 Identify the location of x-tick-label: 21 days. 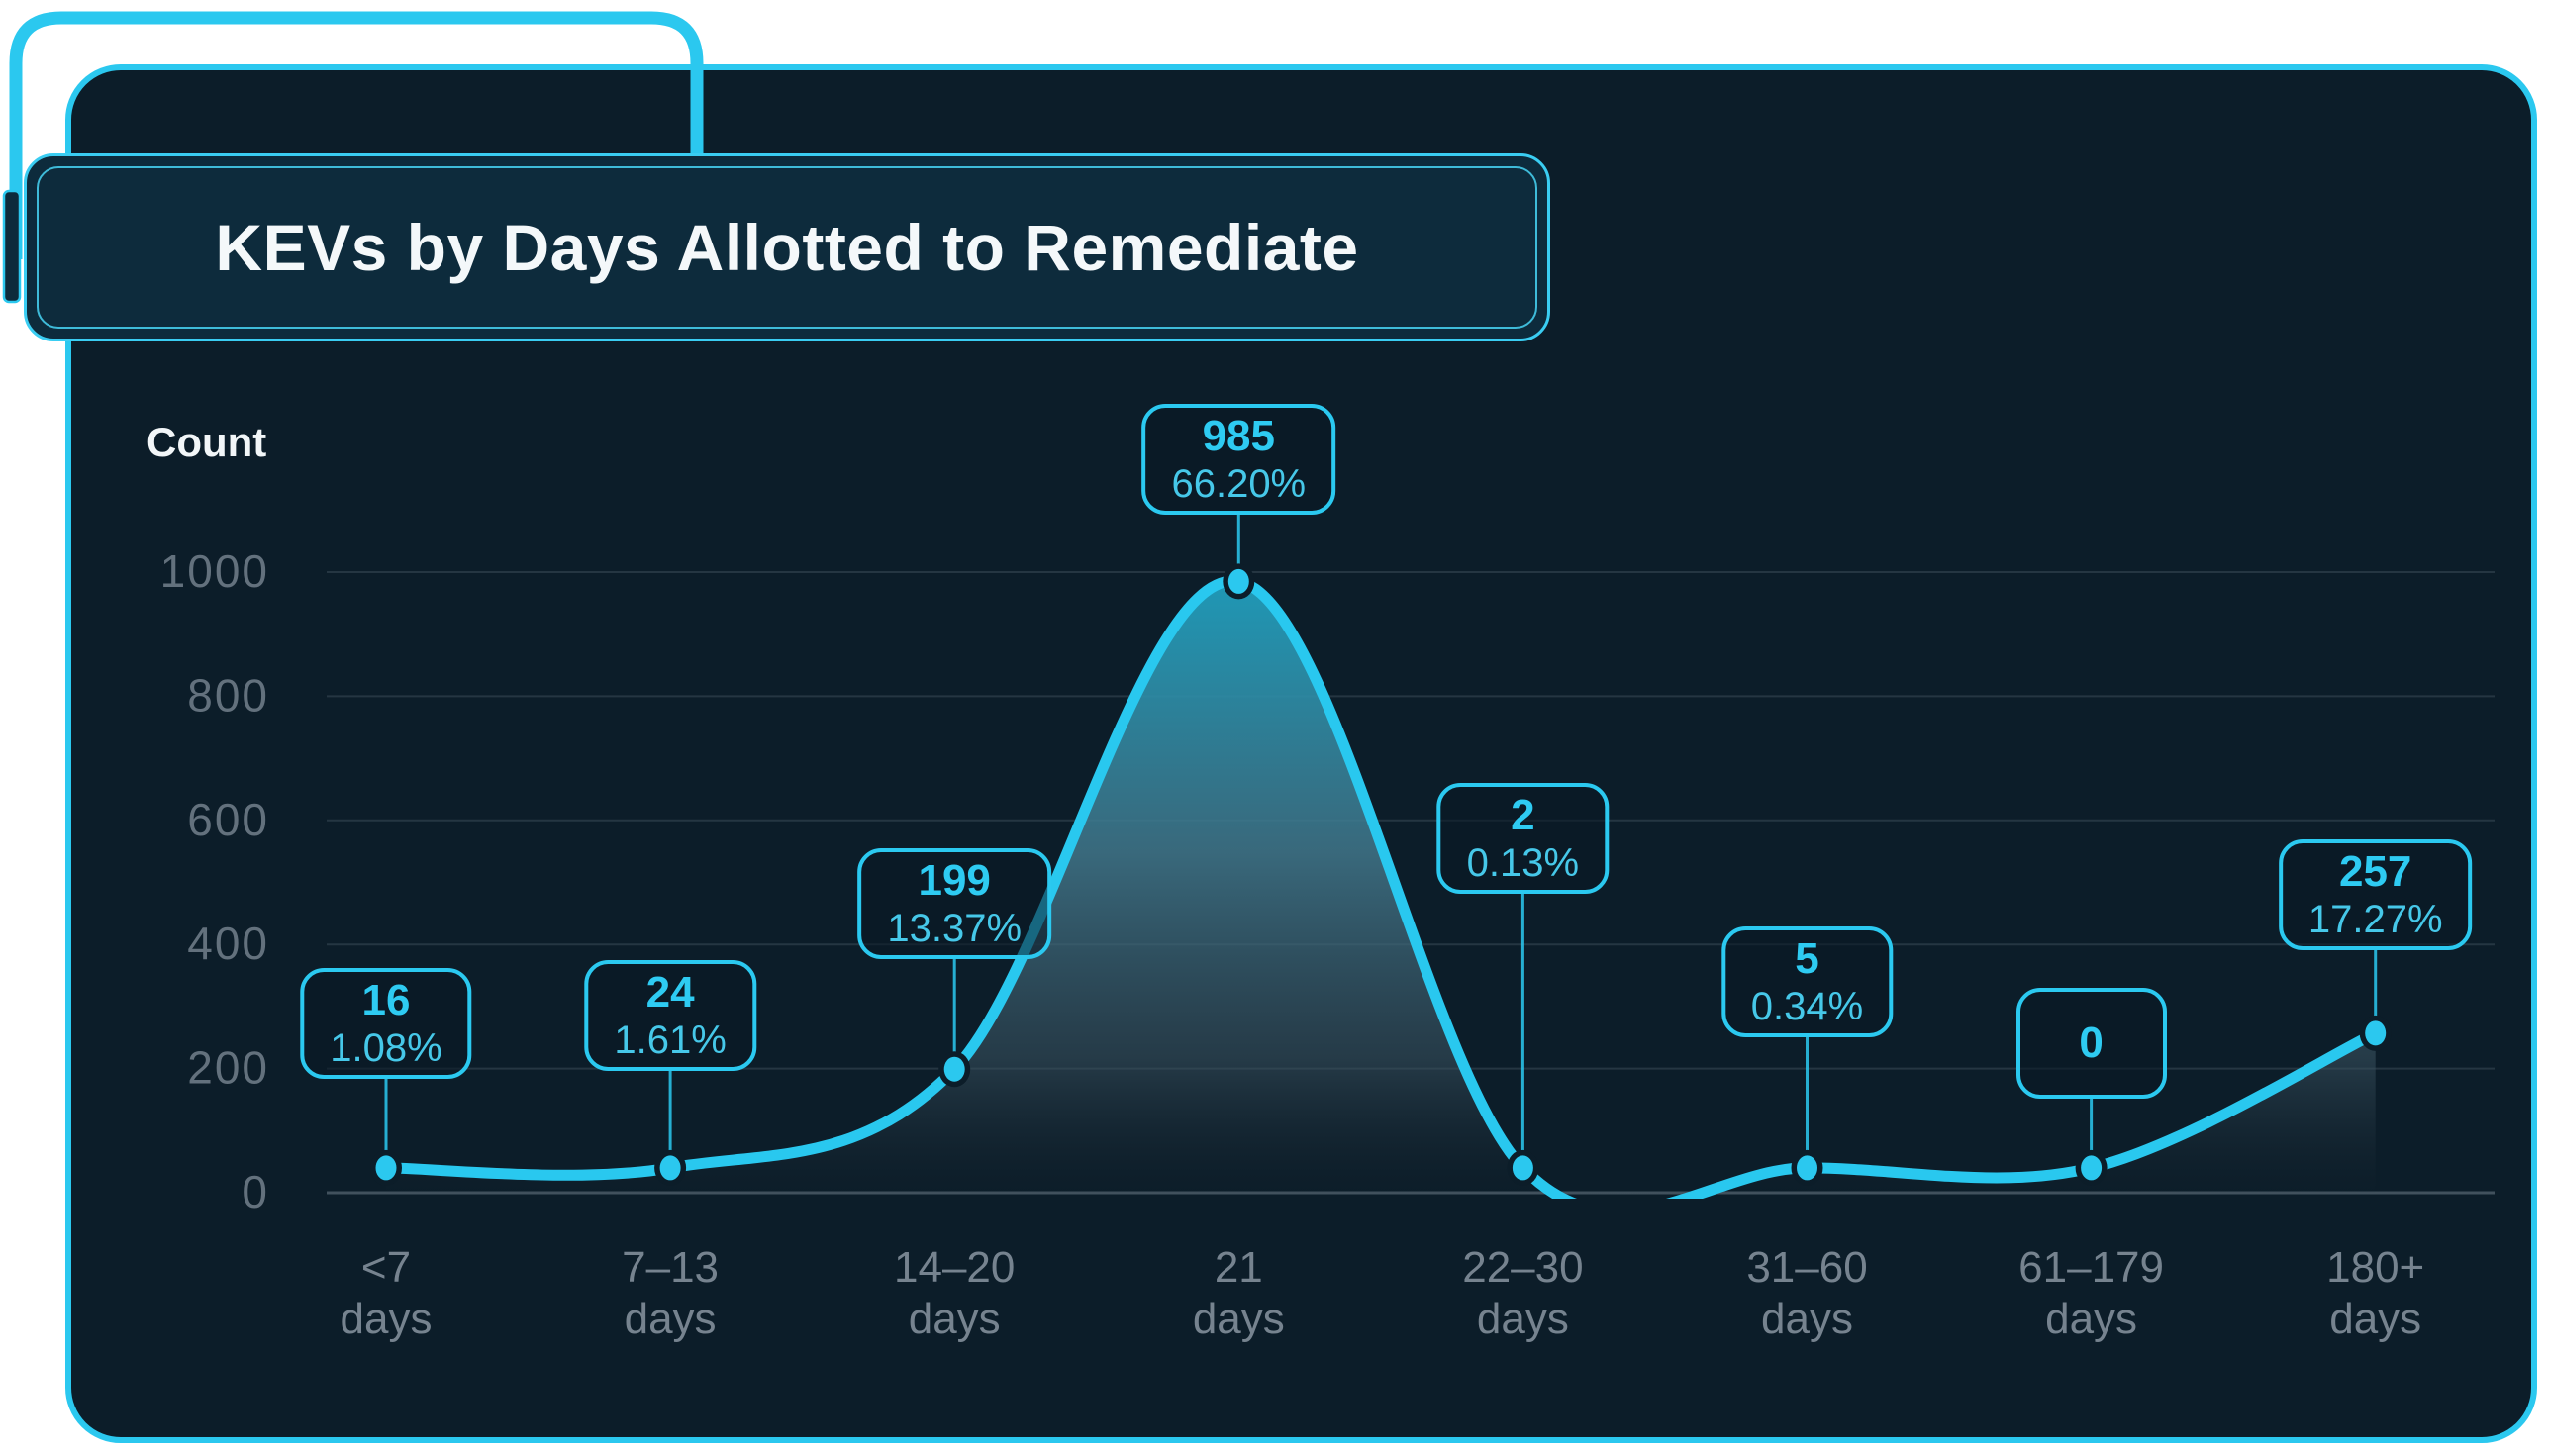
(1239, 1293).